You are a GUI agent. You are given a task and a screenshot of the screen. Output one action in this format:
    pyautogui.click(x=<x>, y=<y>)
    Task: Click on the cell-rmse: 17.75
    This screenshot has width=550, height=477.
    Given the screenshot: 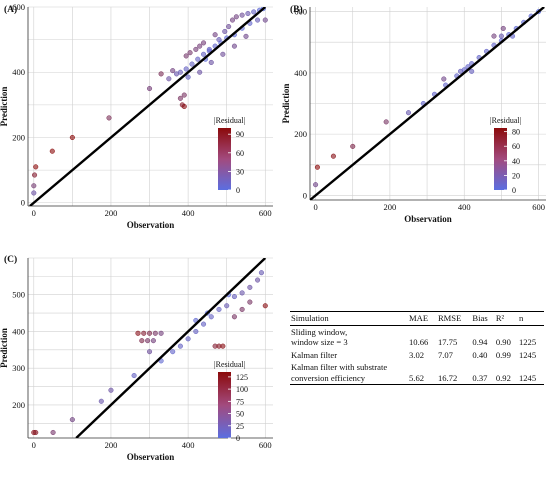 What is the action you would take?
    pyautogui.click(x=447, y=342)
    